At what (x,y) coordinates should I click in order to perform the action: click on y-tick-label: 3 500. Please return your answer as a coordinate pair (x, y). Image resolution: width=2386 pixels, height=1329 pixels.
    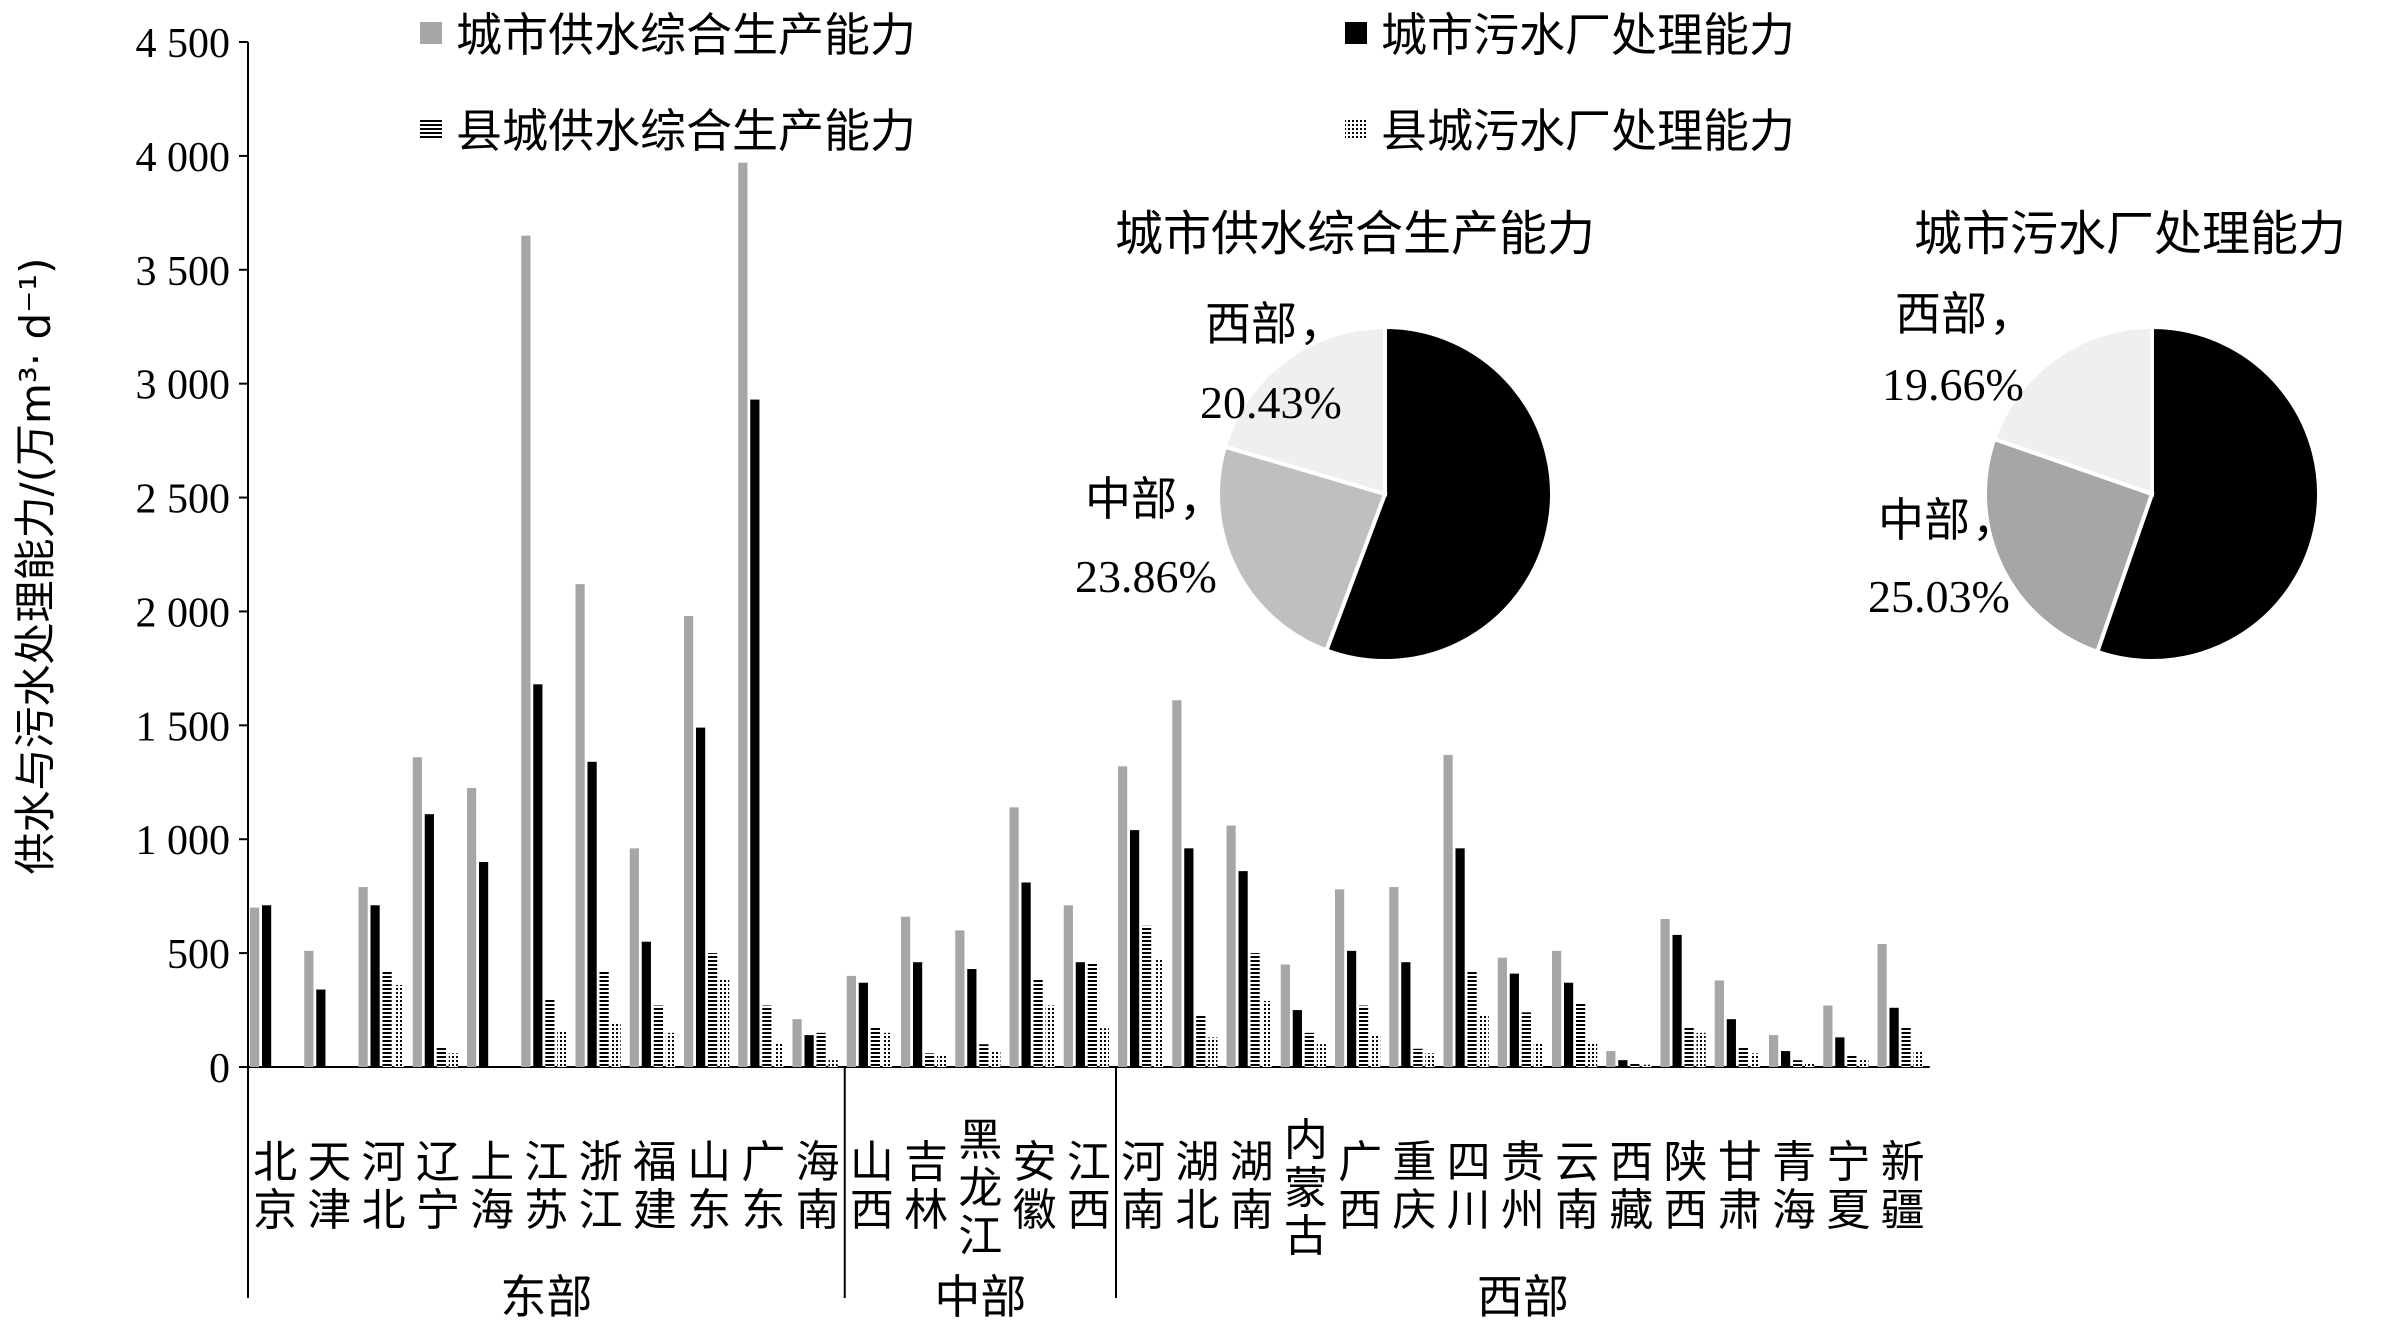
    Looking at the image, I should click on (183, 272).